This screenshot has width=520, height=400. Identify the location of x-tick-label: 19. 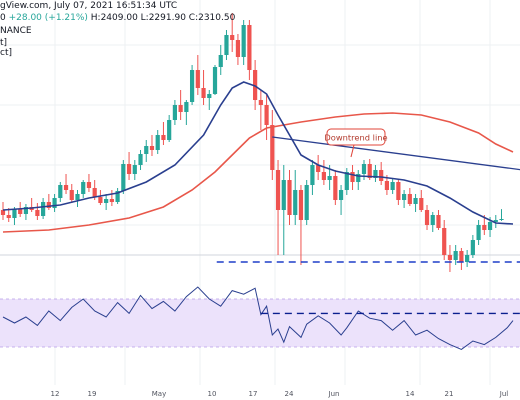
(92, 394).